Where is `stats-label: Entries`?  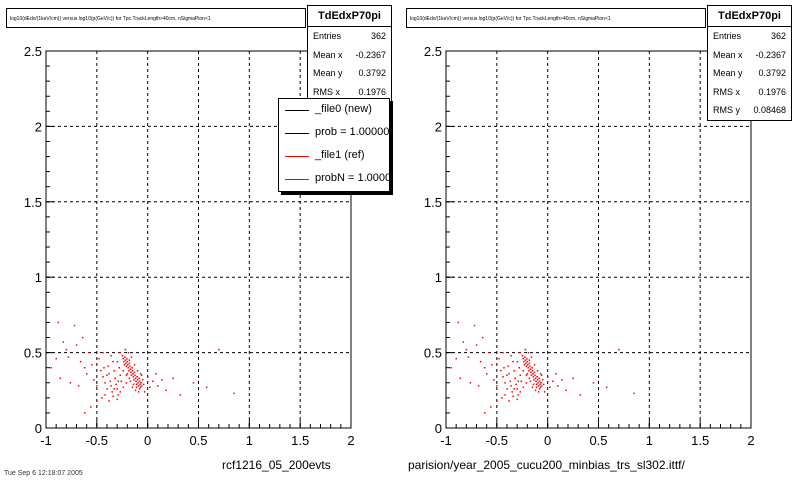
stats-label: Entries is located at coordinates (327, 36).